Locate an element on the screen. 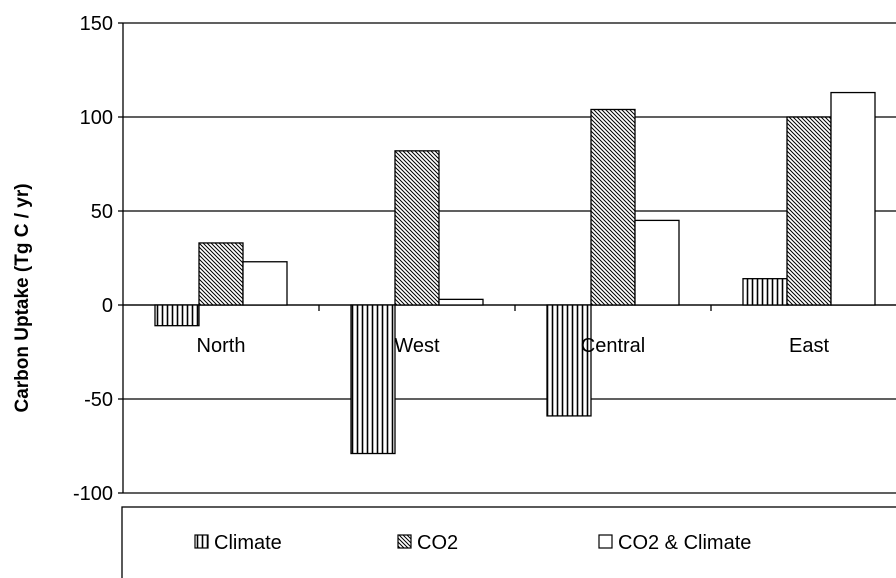  category-label: North is located at coordinates (221, 346).